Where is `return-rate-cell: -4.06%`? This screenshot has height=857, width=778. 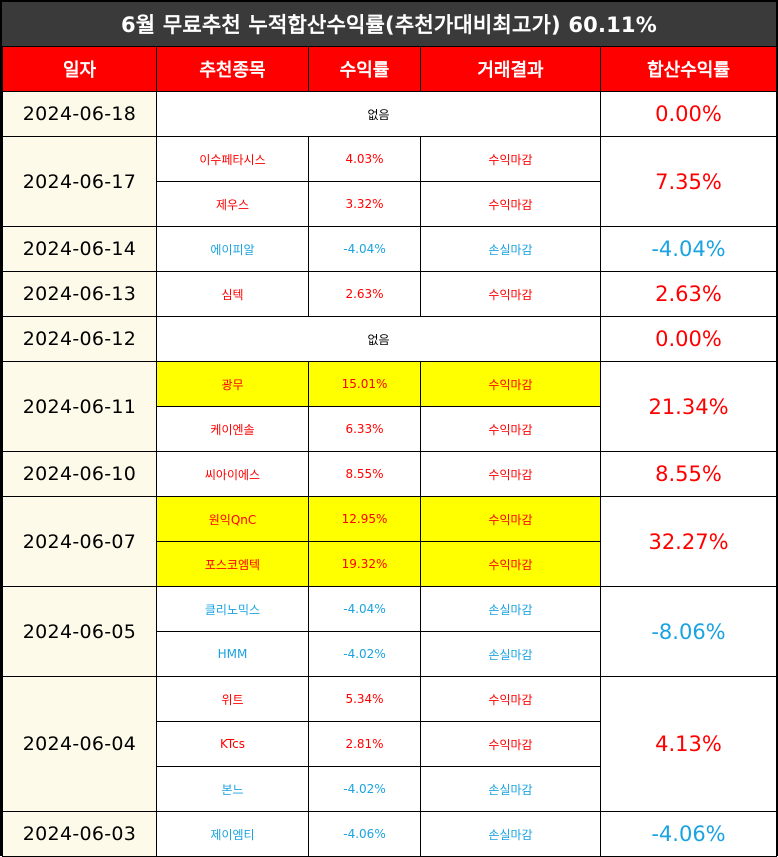
return-rate-cell: -4.06% is located at coordinates (364, 834).